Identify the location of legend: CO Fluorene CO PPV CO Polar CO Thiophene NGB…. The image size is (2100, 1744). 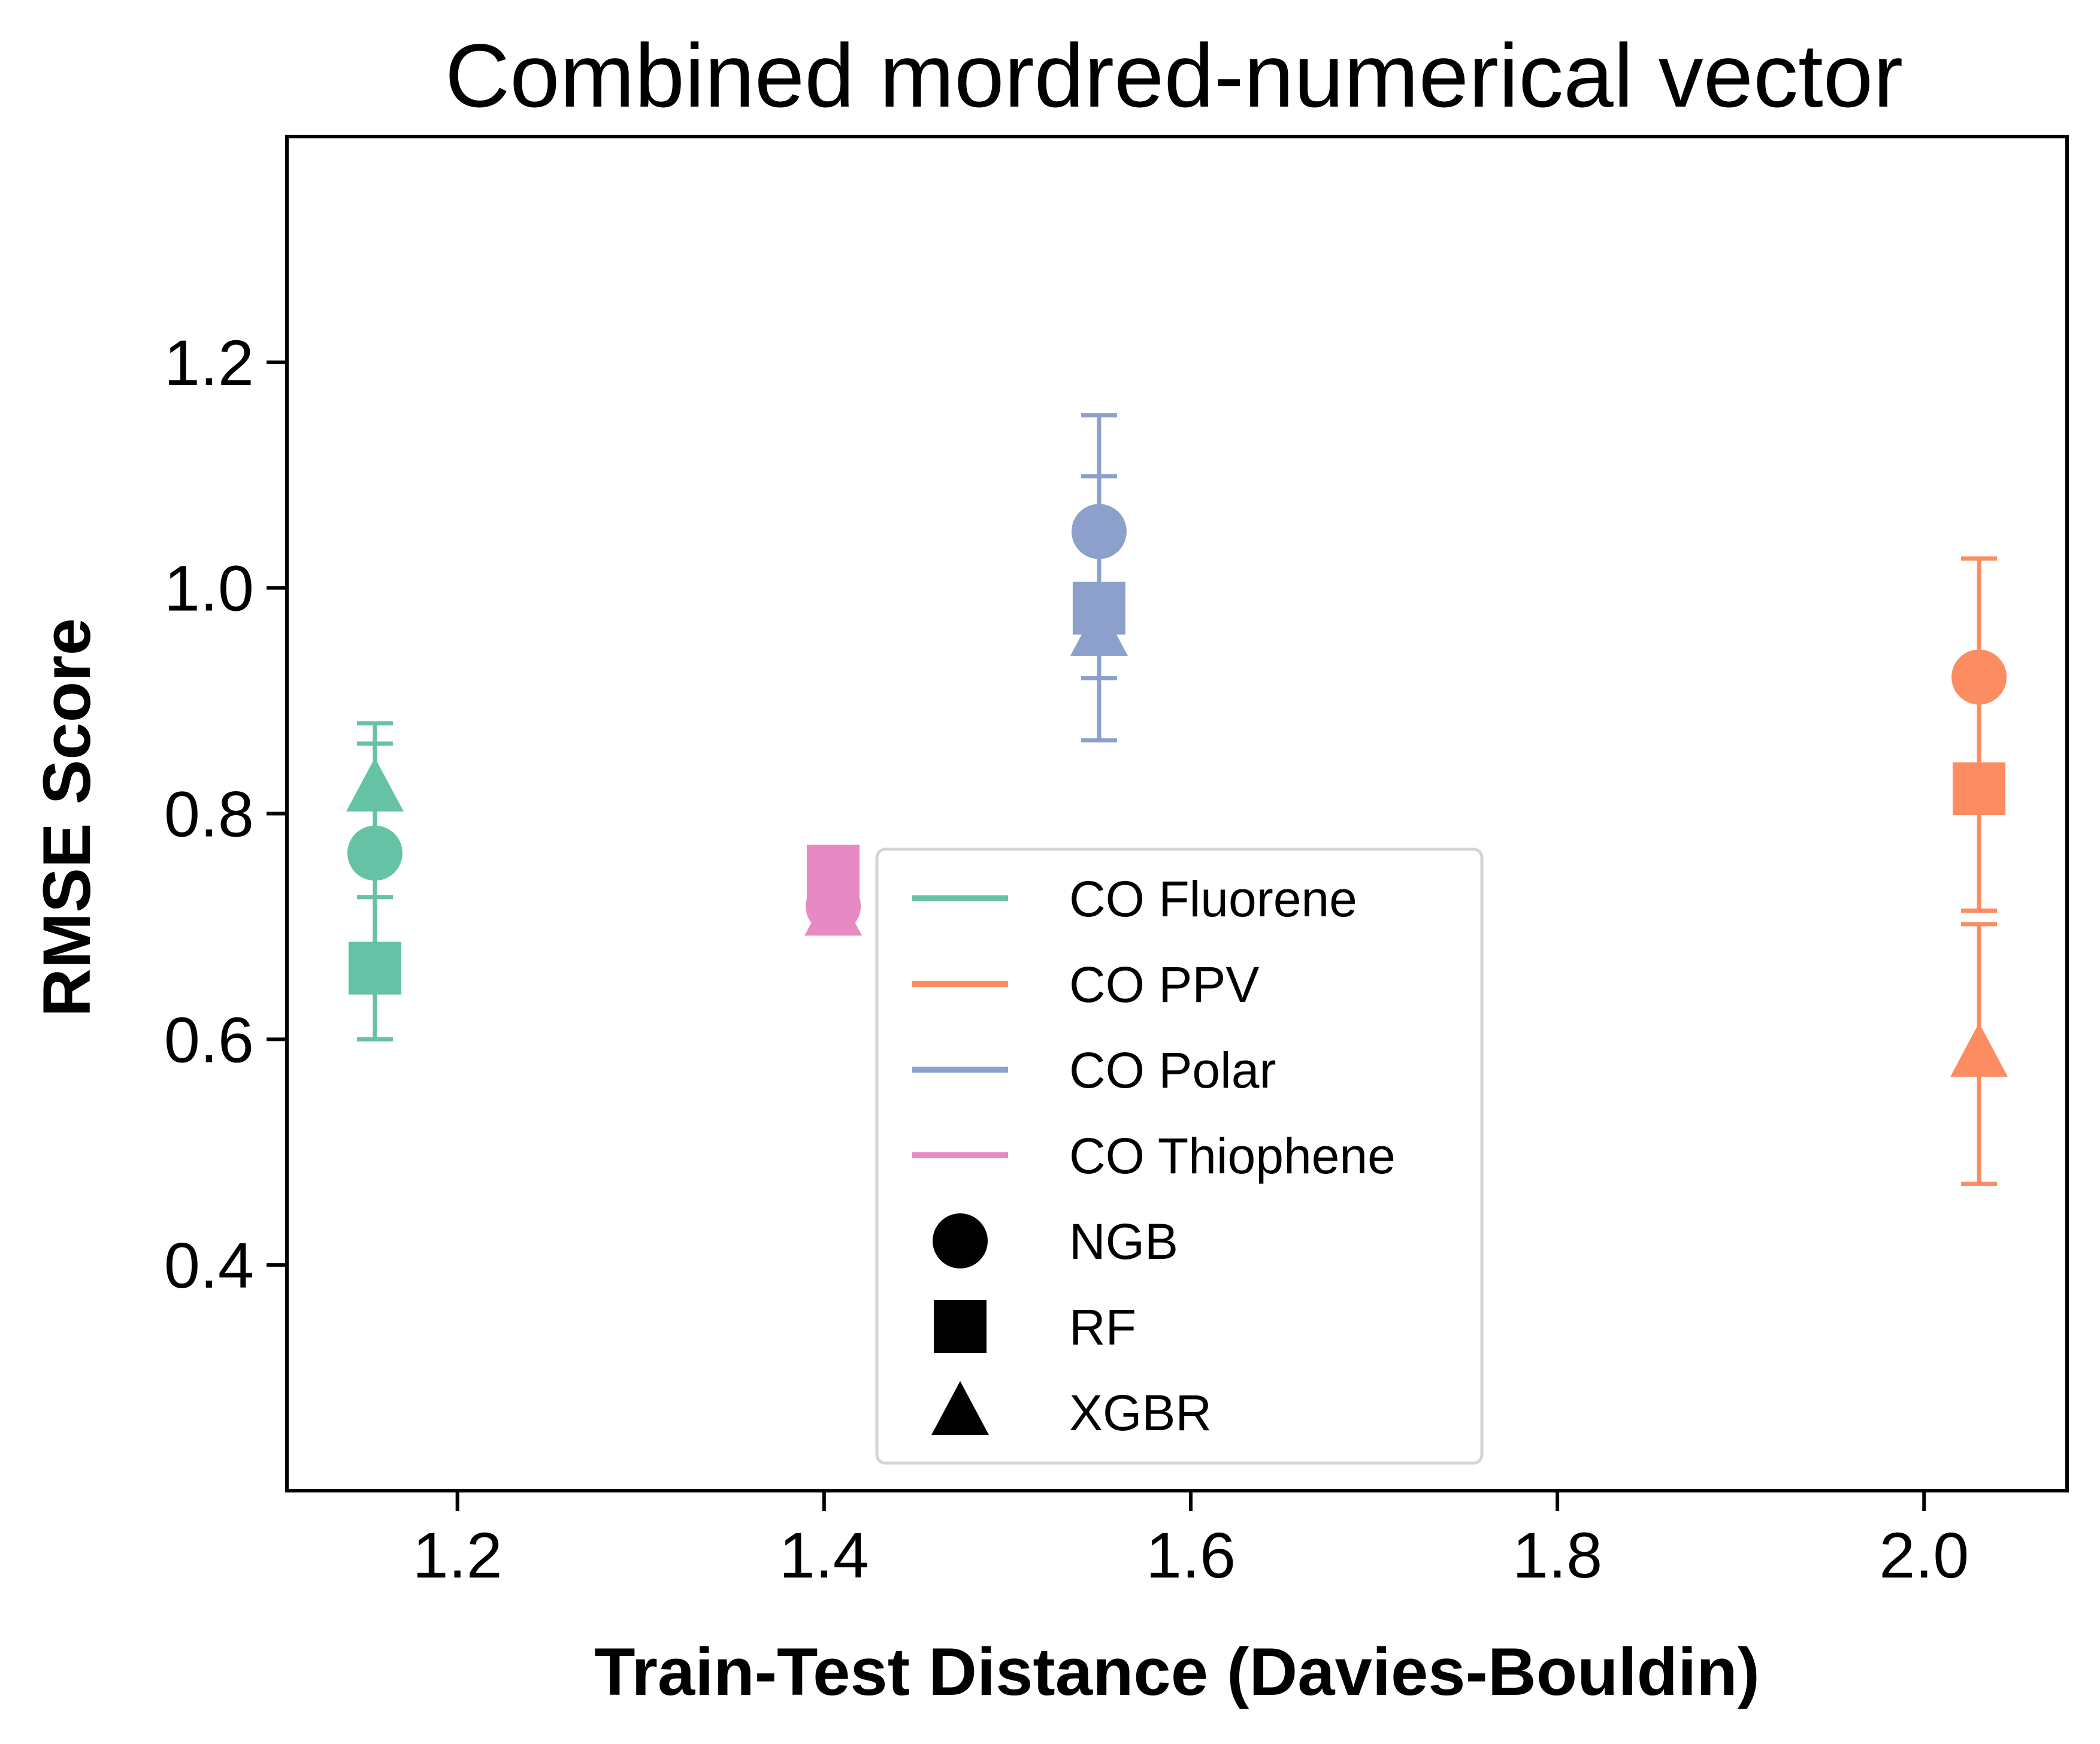
(1179, 1156).